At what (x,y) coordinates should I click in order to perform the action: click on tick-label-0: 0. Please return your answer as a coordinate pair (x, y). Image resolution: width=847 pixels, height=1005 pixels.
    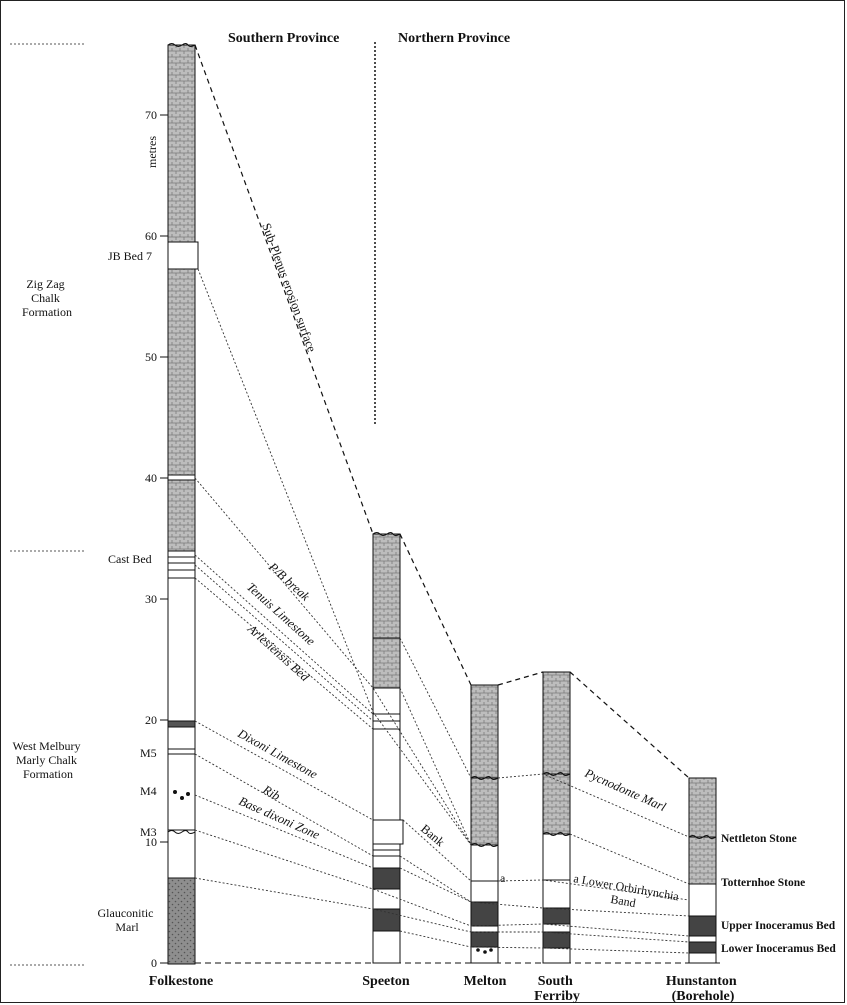
    Looking at the image, I should click on (154, 963).